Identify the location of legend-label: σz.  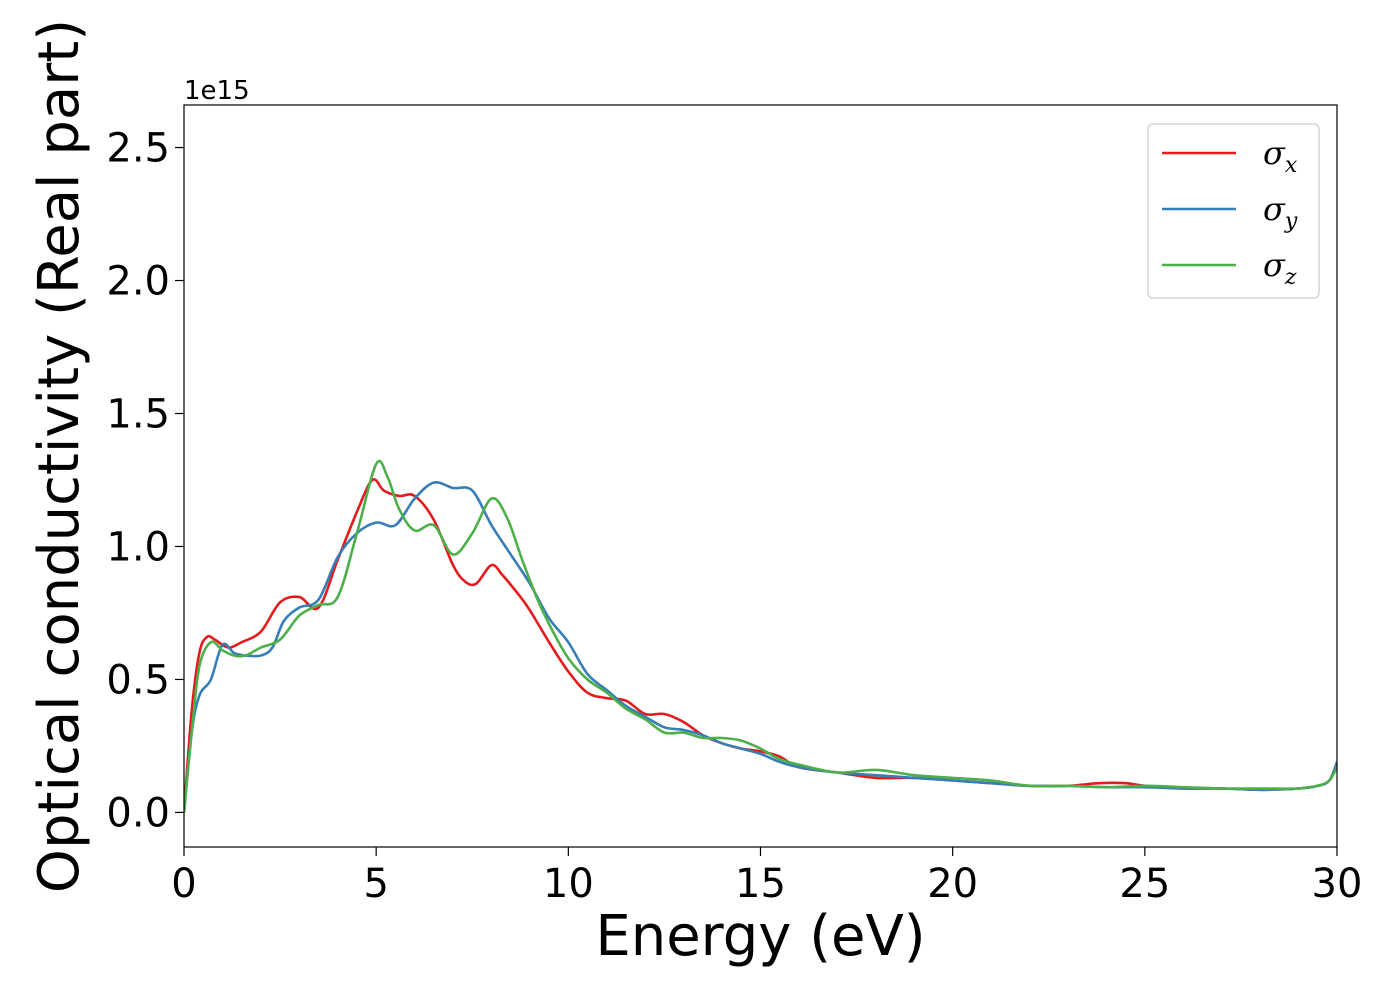
(1280, 268).